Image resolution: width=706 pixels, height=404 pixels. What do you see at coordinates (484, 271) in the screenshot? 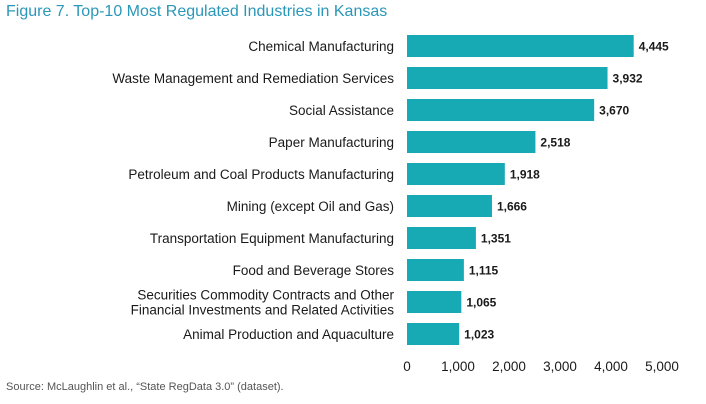
I see `value-label-8: 1,115` at bounding box center [484, 271].